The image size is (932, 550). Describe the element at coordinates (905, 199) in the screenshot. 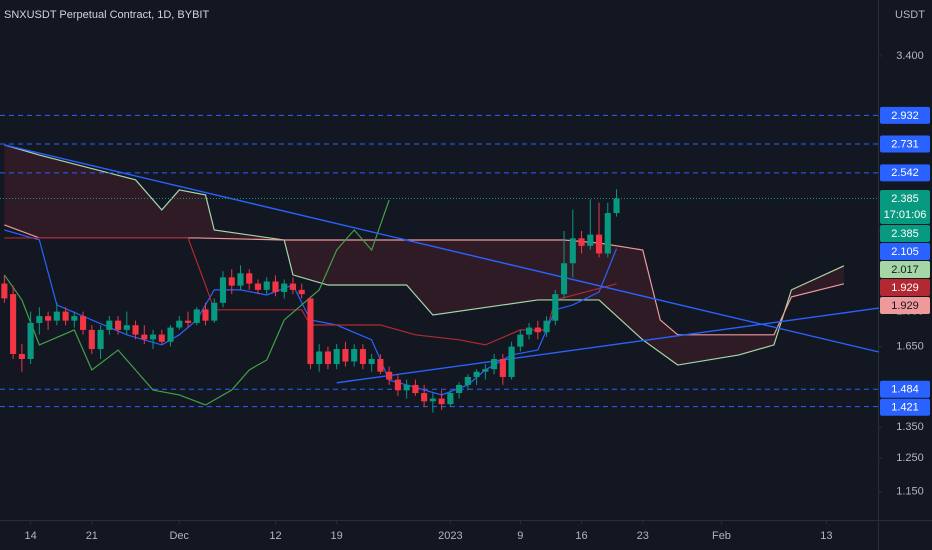

I see `price-badge-label: 2.385` at that location.